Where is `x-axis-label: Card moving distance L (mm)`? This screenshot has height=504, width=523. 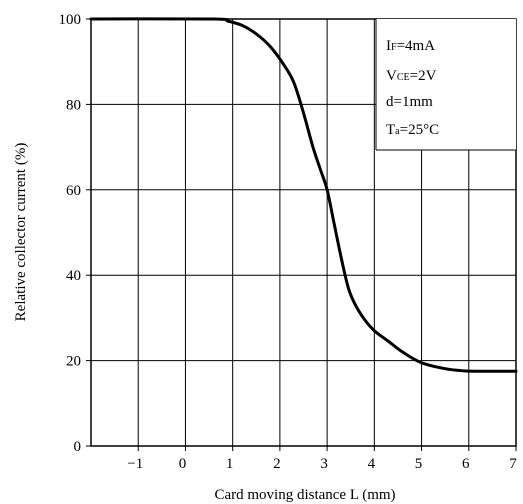 x-axis-label: Card moving distance L (mm) is located at coordinates (304, 495).